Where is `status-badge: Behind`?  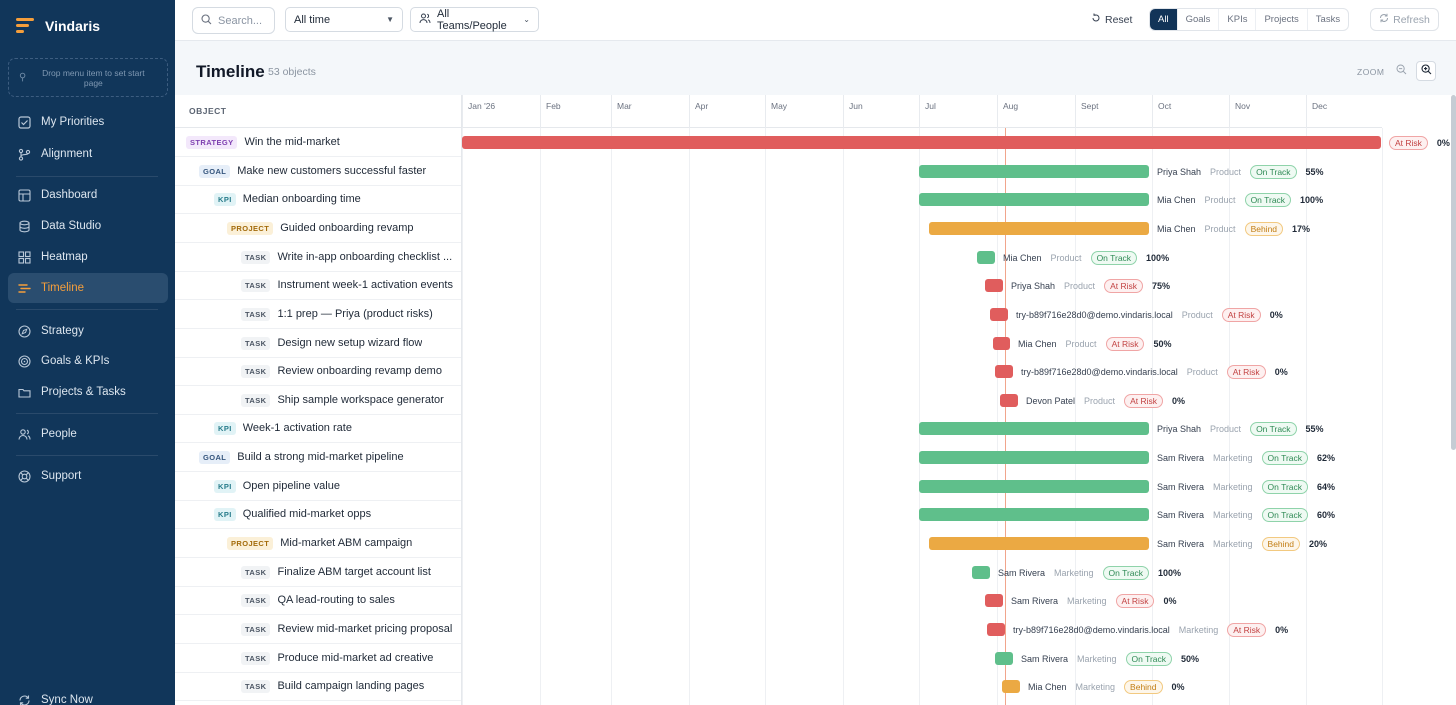
status-badge: Behind is located at coordinates (1264, 228).